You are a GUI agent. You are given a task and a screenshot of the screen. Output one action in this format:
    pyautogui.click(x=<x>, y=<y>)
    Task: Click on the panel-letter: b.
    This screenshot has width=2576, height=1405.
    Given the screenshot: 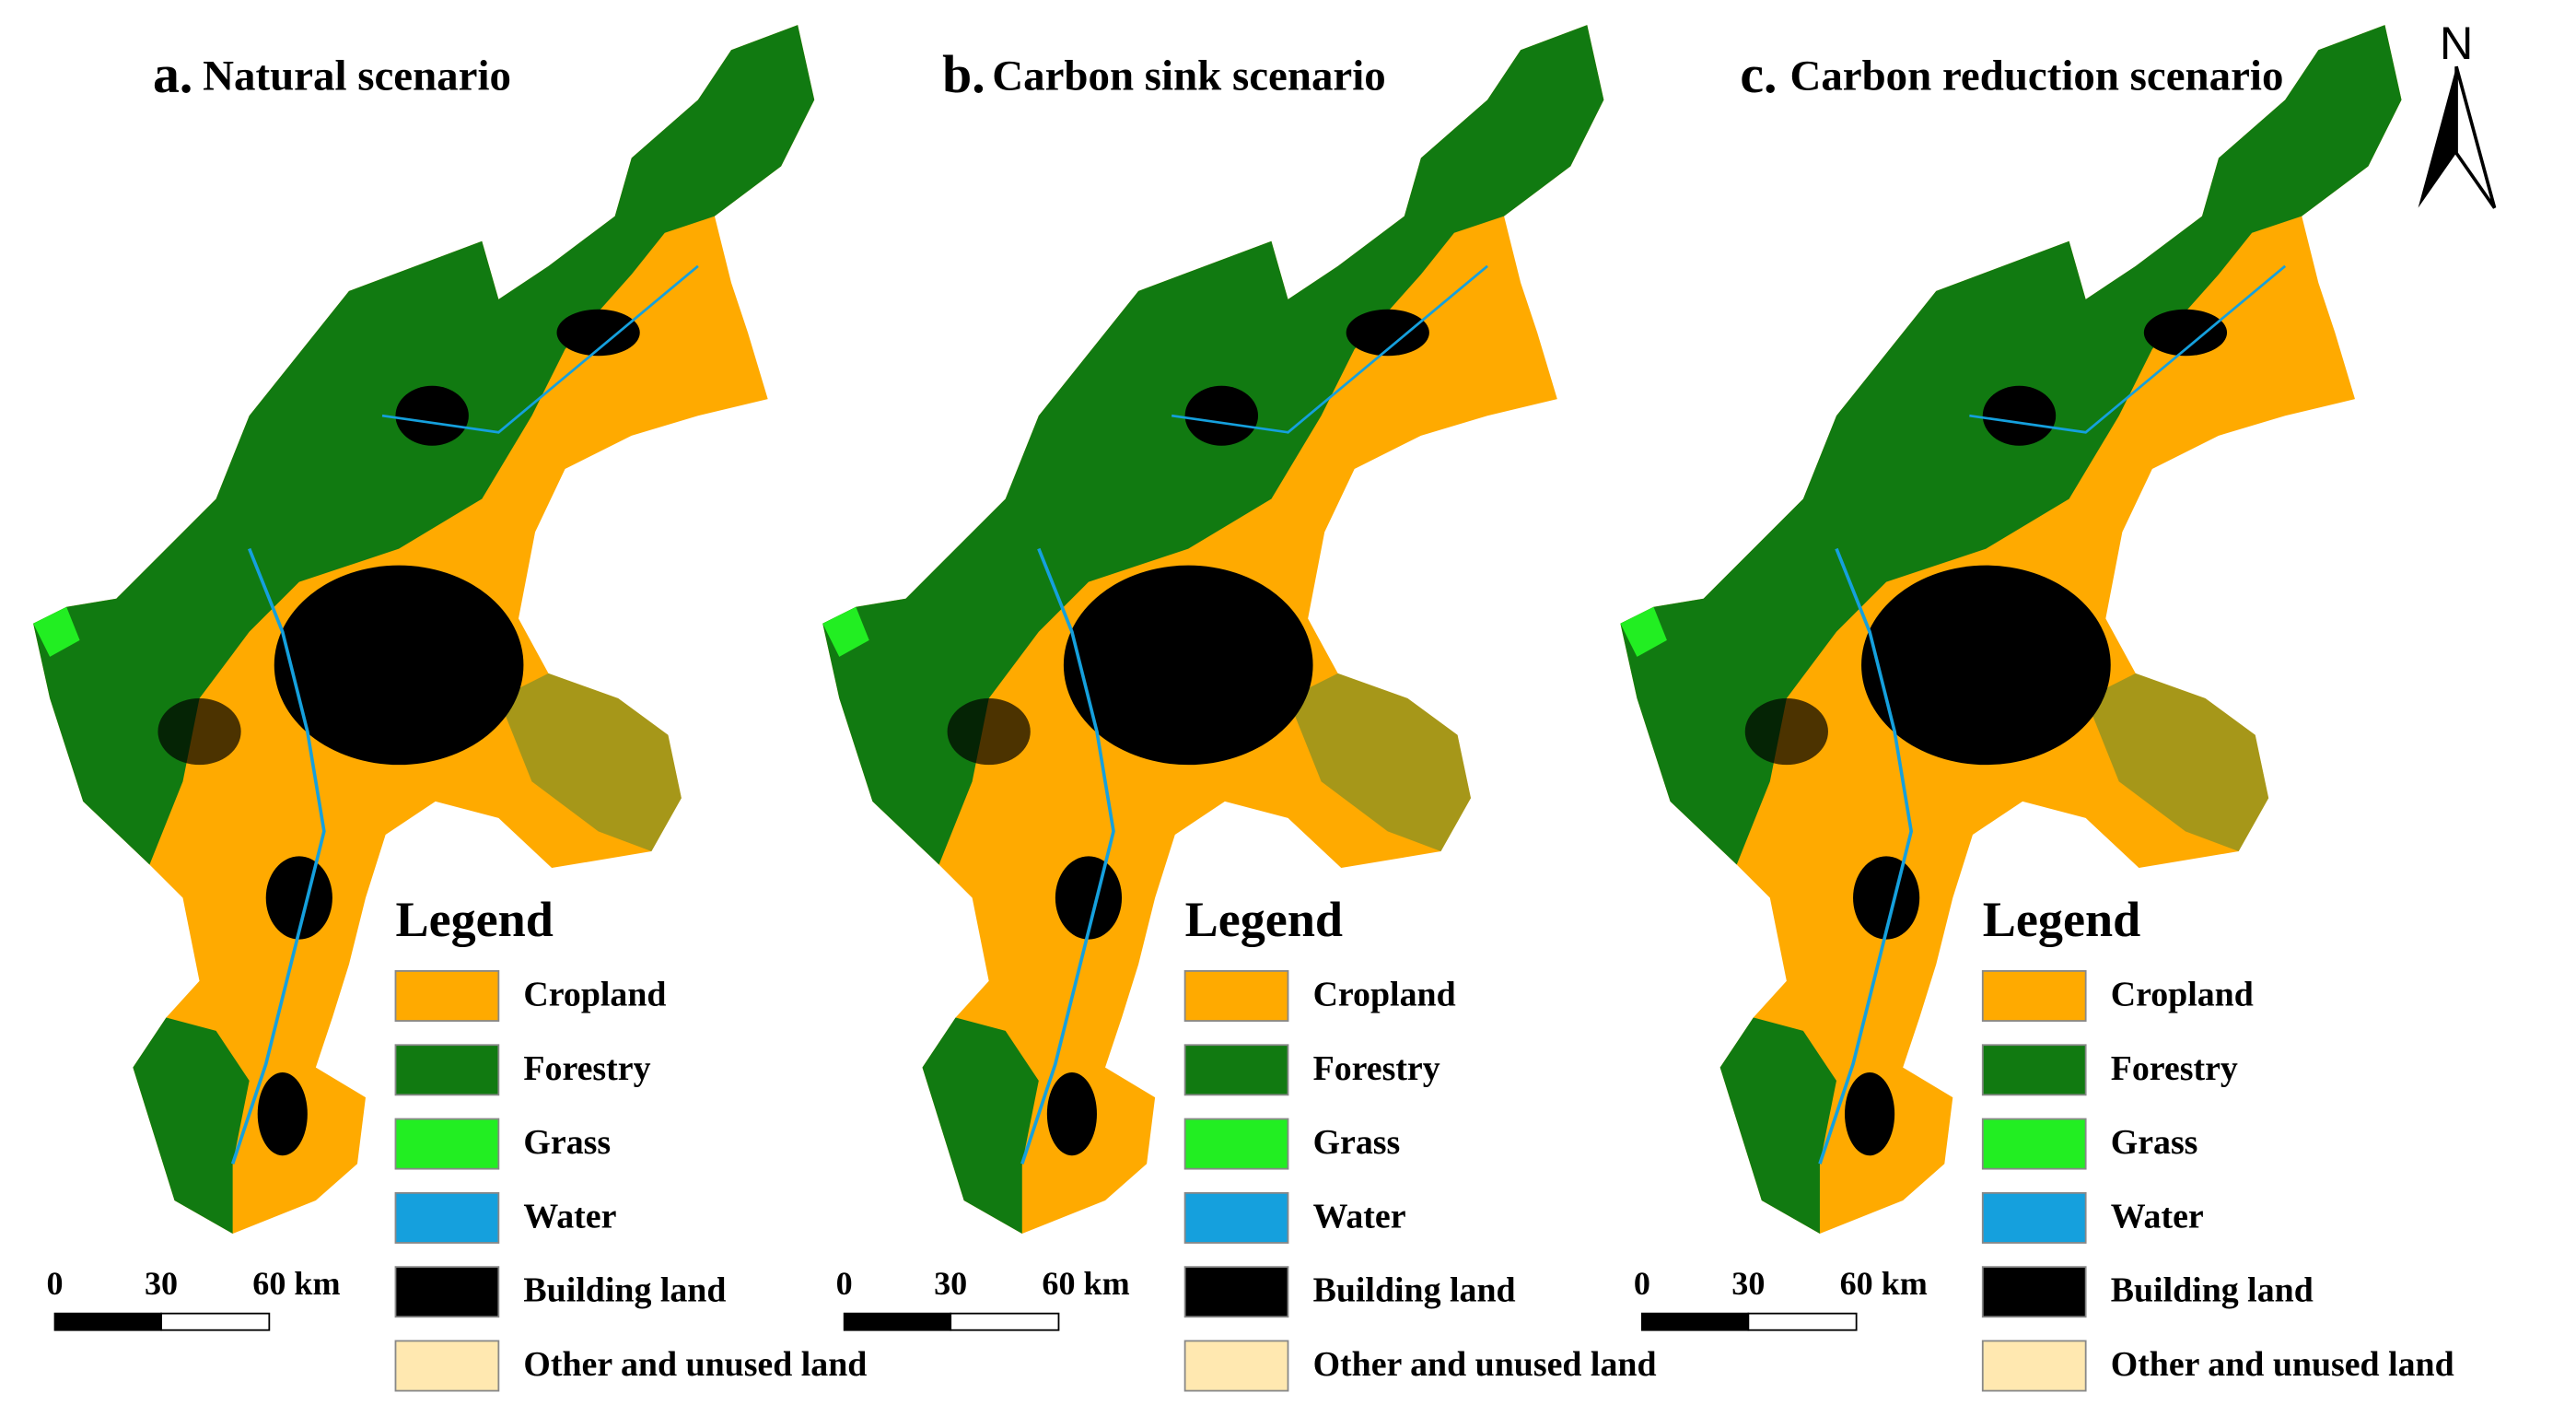 What is the action you would take?
    pyautogui.click(x=963, y=75)
    